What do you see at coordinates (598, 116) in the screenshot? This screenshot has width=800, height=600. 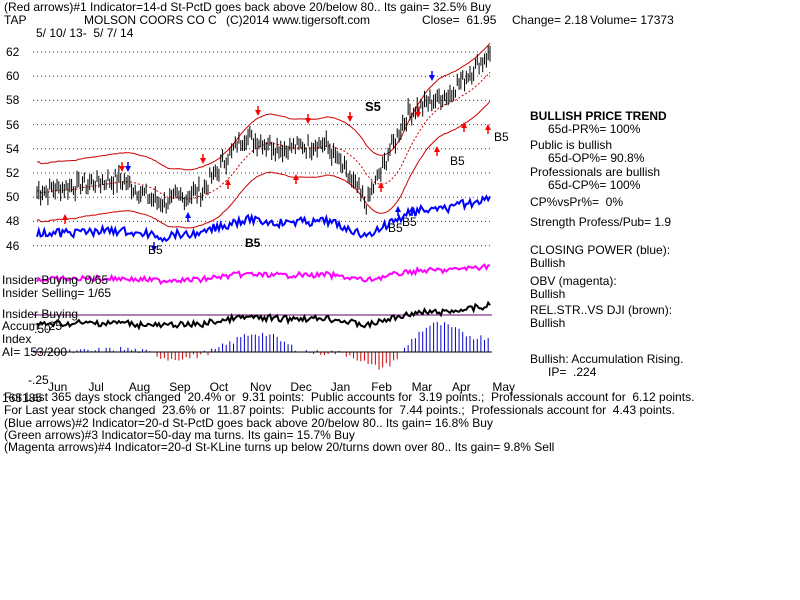 I see `trend-title: BULLISH PRICE TREND` at bounding box center [598, 116].